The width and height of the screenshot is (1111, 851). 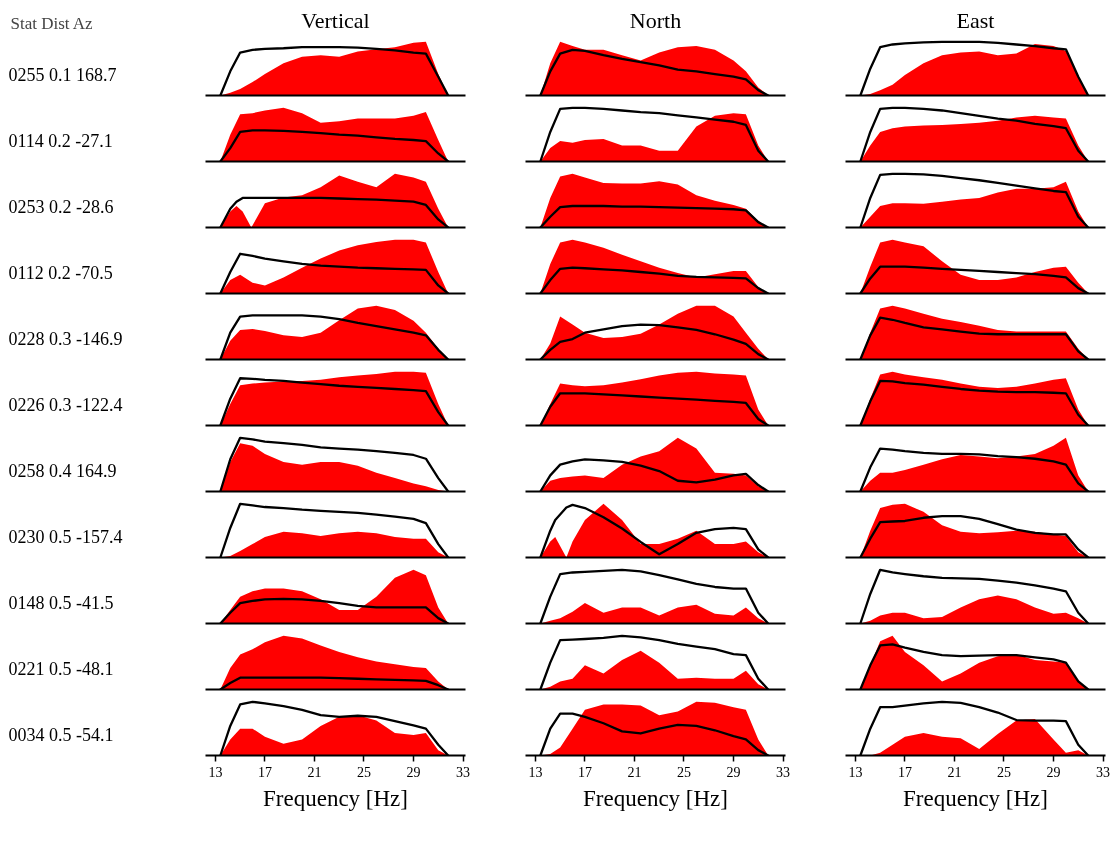 I want to click on y-axis-title: 0112 0.2 -70.5, so click(x=60, y=273).